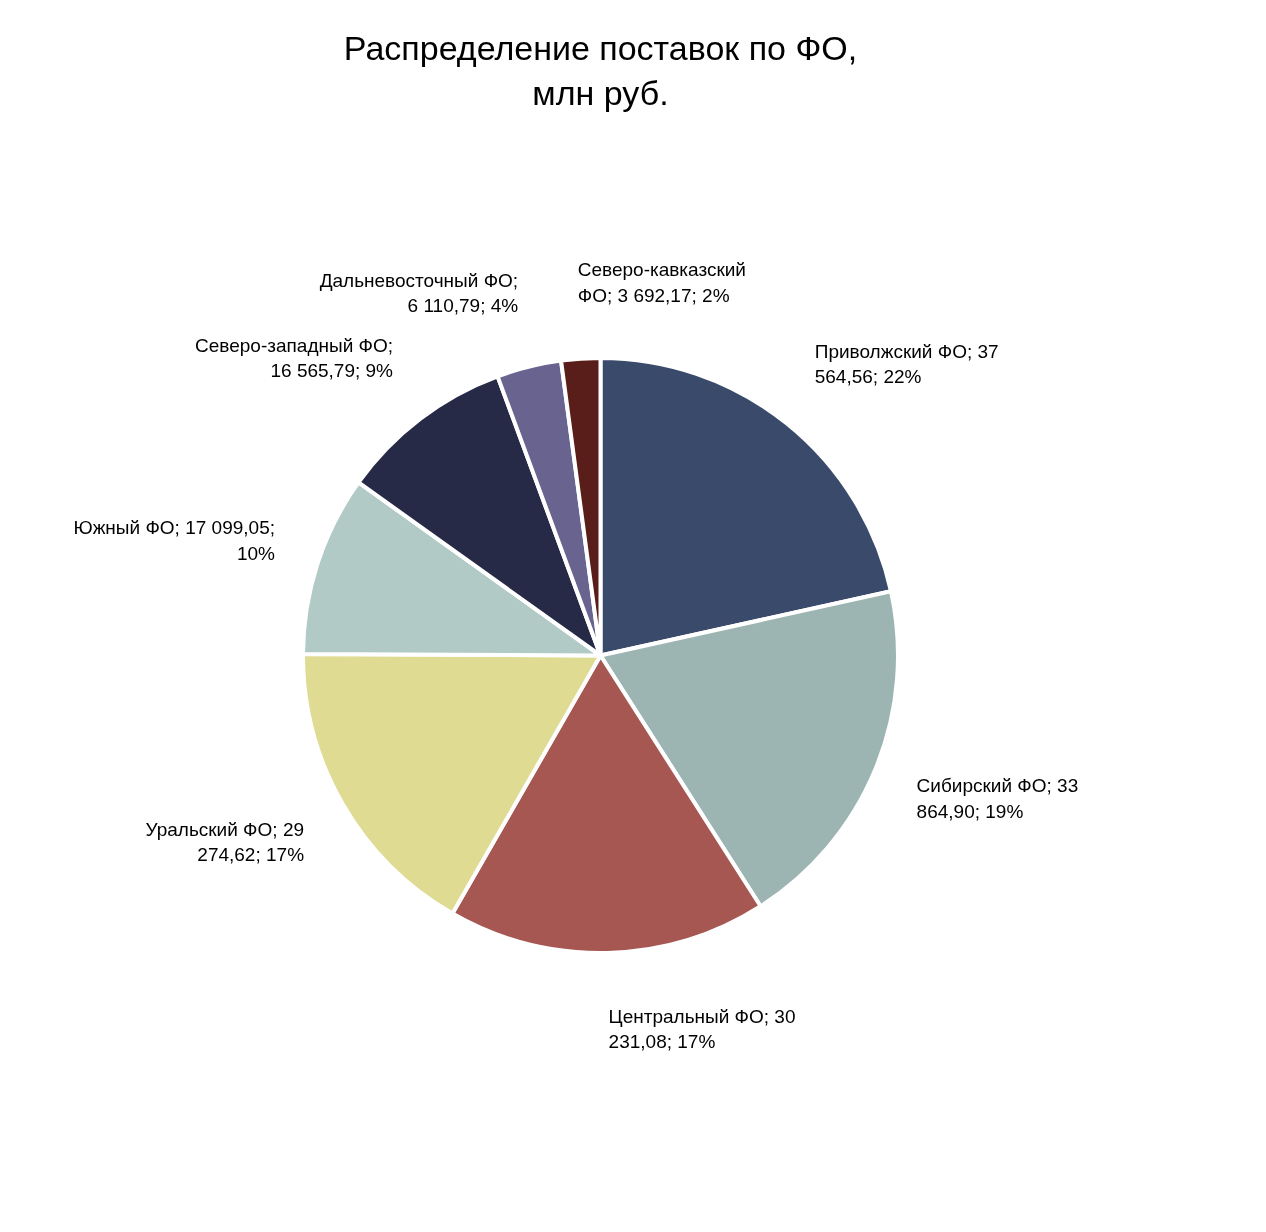 The width and height of the screenshot is (1266, 1232). Describe the element at coordinates (600, 70) in the screenshot. I see `chart-title: Распределение поставок по ФО, млн руб.` at that location.